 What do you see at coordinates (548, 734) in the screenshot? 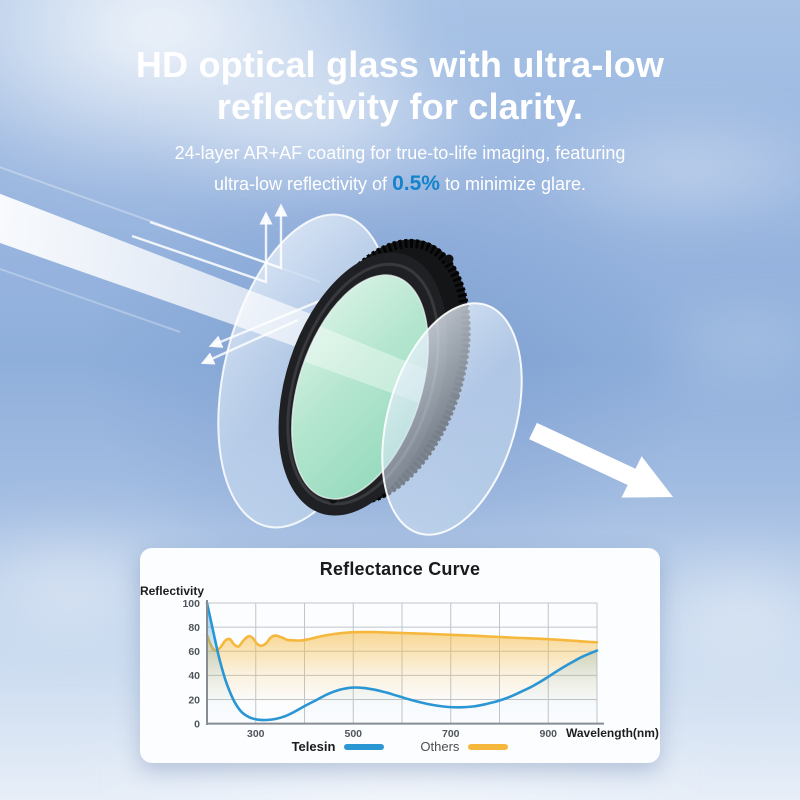
I see `svg-text: 900` at bounding box center [548, 734].